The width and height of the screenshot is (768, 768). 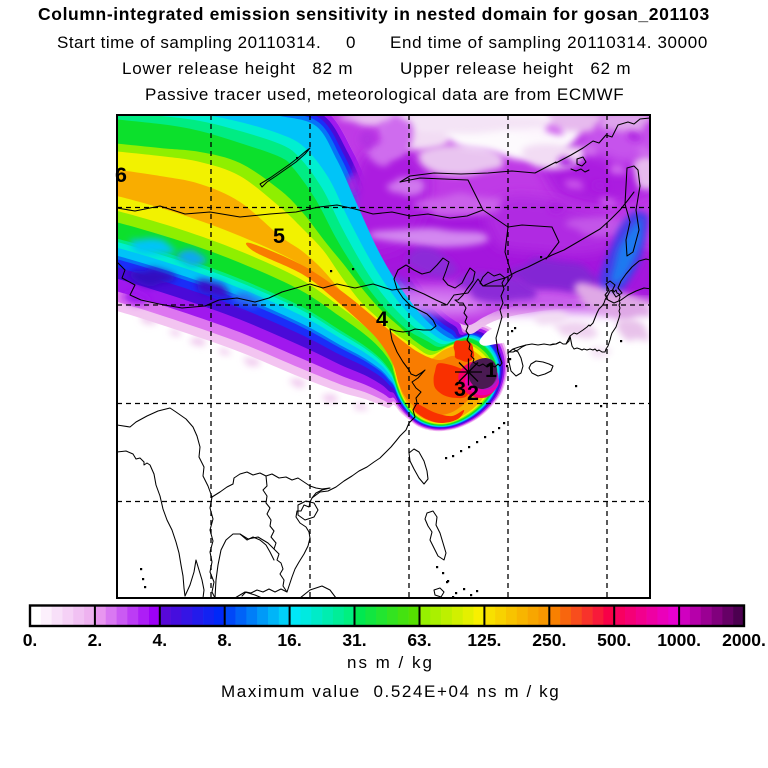 What do you see at coordinates (382, 319) in the screenshot?
I see `svg-text: 4` at bounding box center [382, 319].